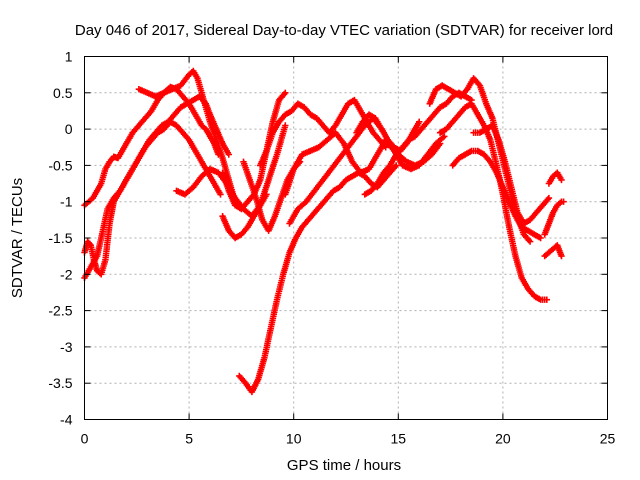  I want to click on y-tick-label: 0.5, so click(63, 93).